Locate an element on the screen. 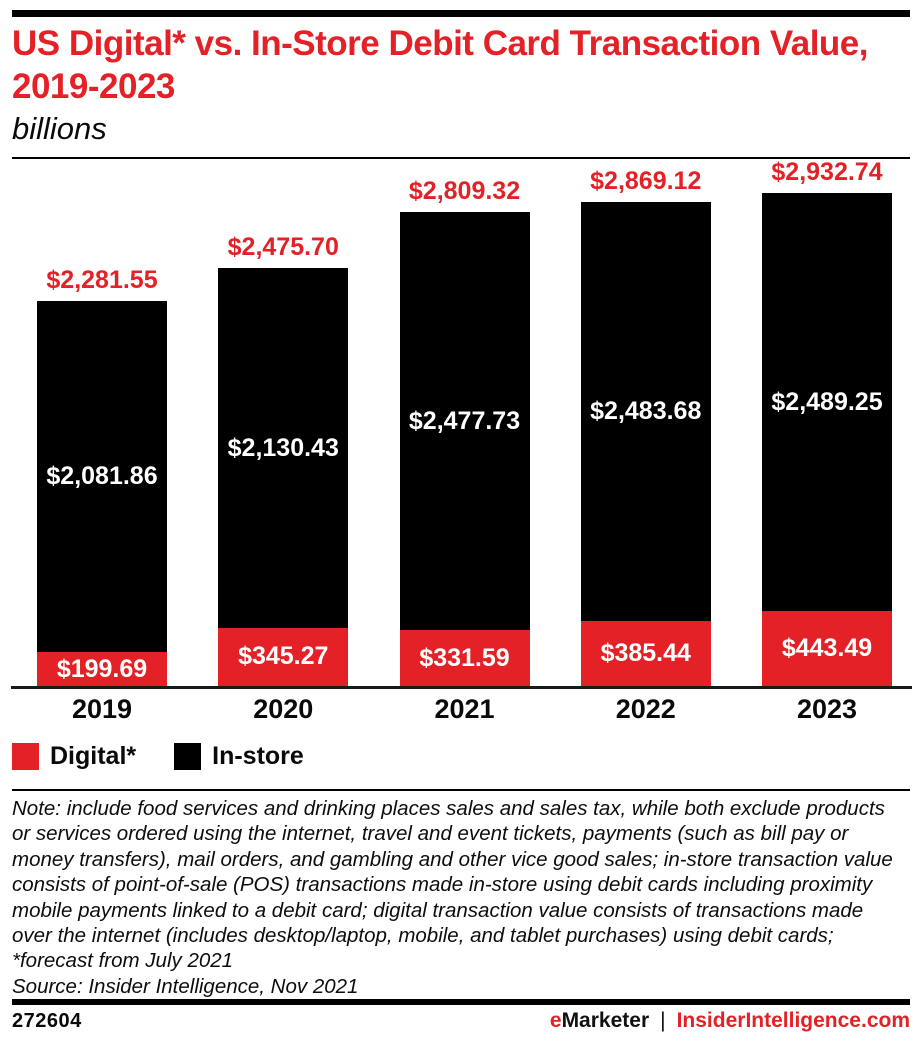 This screenshot has width=922, height=1044. chart-id: 272604 is located at coordinates (47, 1020).